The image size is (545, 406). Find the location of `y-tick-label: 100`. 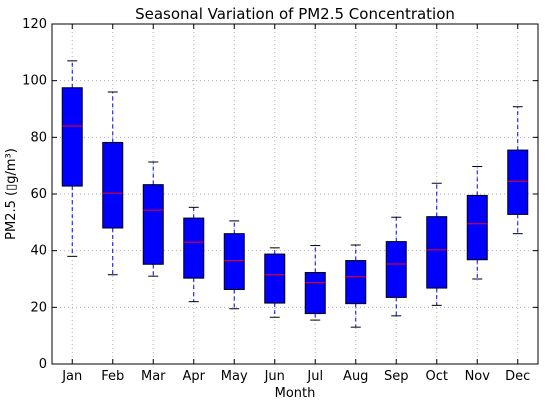

y-tick-label: 100 is located at coordinates (34, 81).